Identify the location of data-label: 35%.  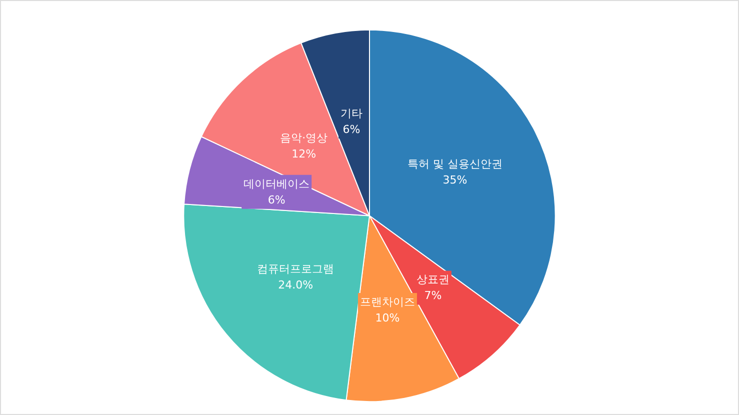
(455, 180).